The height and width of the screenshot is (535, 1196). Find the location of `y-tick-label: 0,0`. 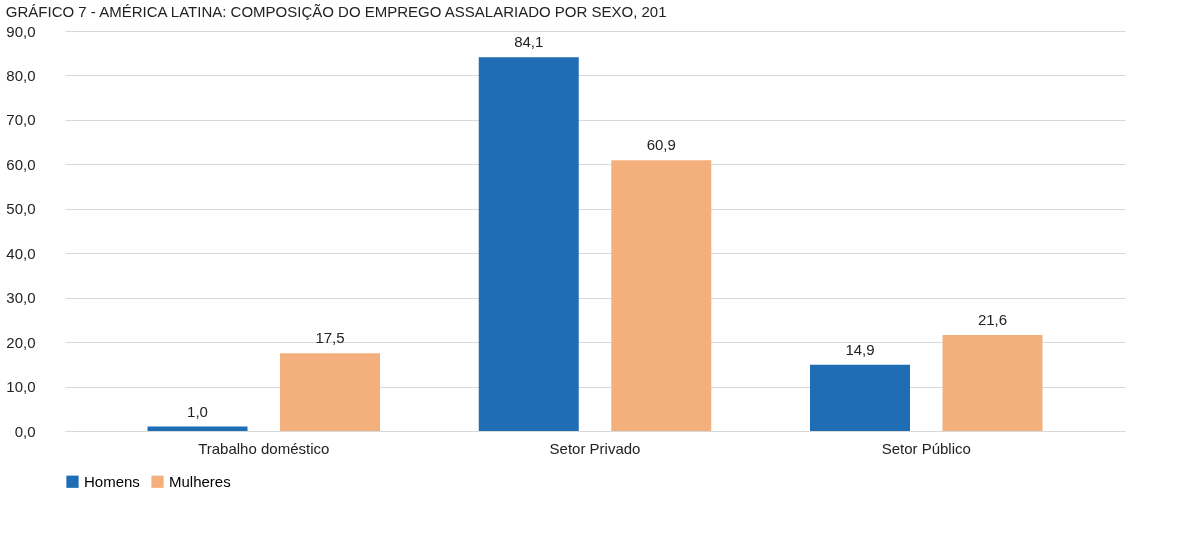

y-tick-label: 0,0 is located at coordinates (25, 431).